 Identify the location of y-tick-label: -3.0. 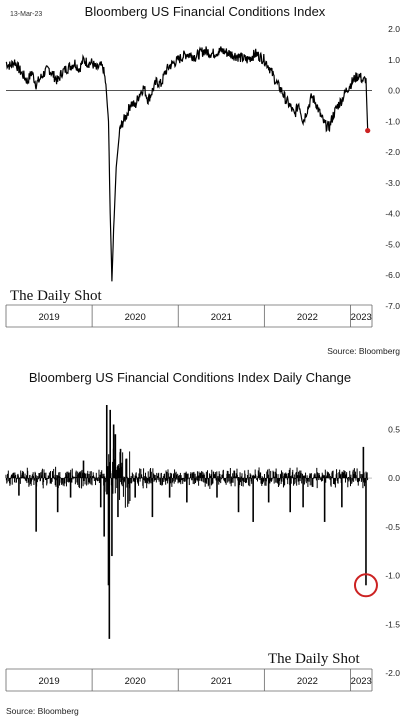
(392, 183).